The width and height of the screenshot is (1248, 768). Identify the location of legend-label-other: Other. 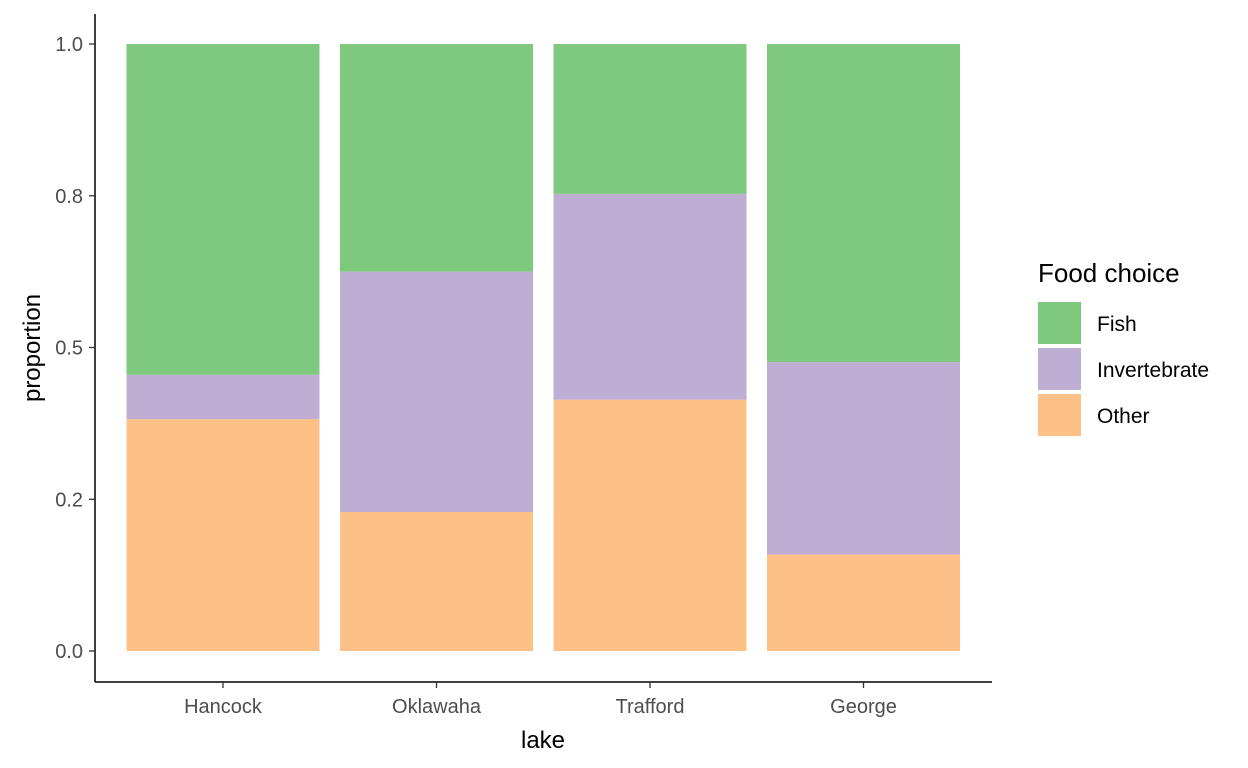
(1123, 416).